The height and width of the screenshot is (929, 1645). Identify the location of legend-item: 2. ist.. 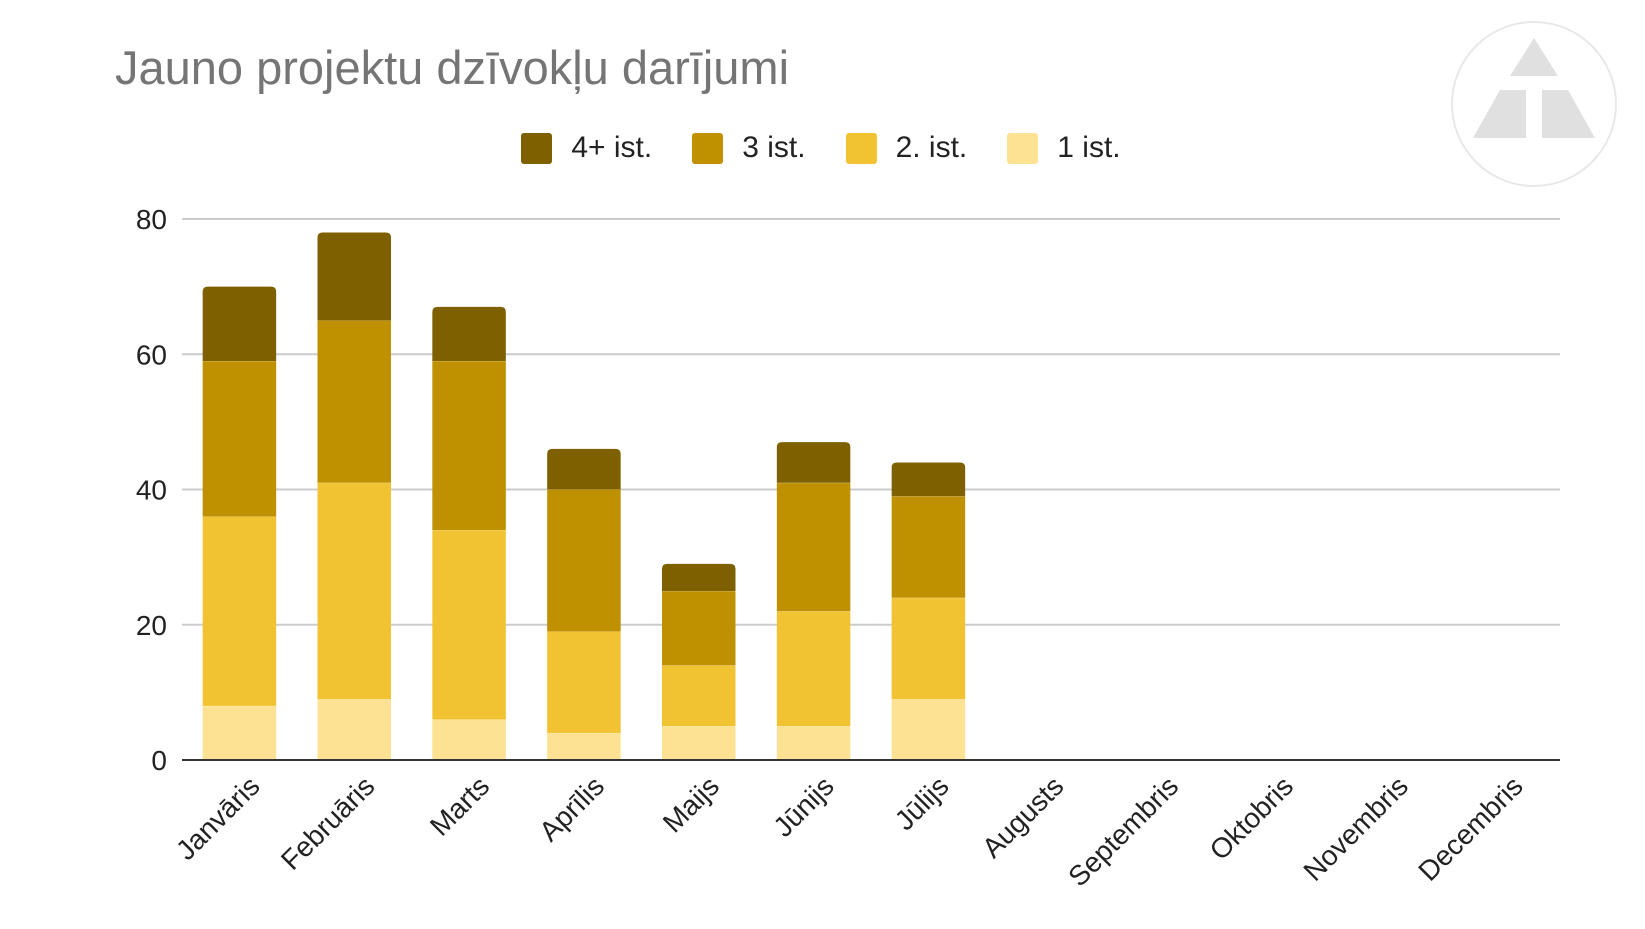
(906, 148).